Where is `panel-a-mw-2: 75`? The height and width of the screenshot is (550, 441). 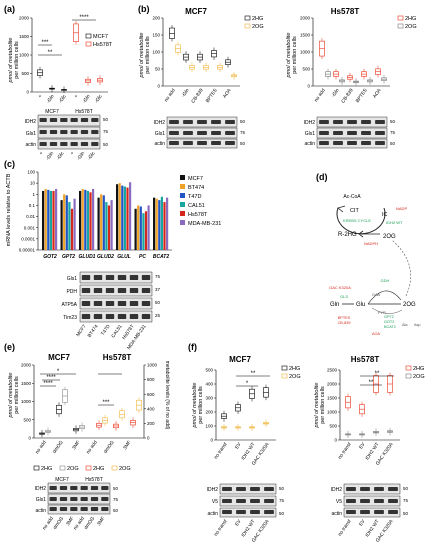
panel-a-mw-2: 75 is located at coordinates (106, 131).